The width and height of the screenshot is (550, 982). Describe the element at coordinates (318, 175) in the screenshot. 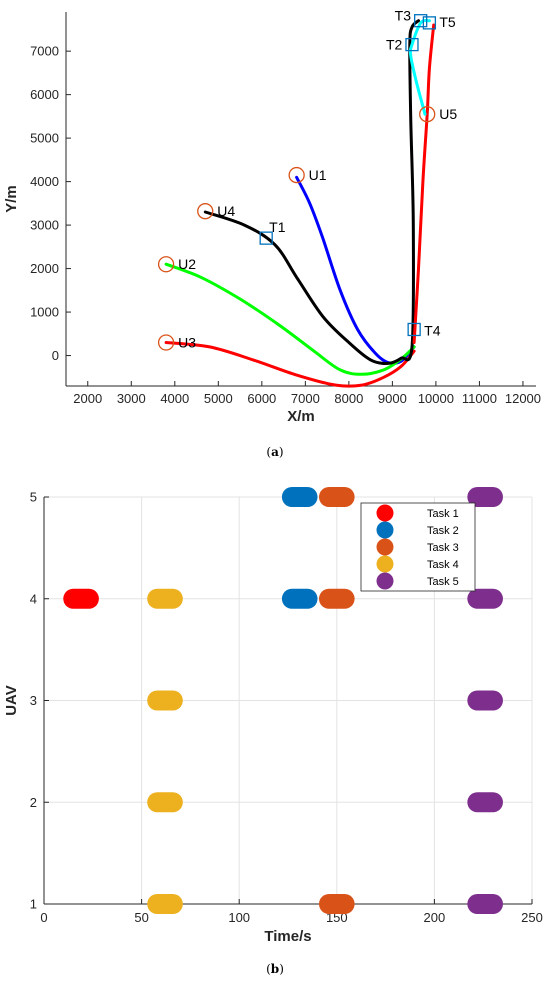

I see `uav-label-u1: U1` at that location.